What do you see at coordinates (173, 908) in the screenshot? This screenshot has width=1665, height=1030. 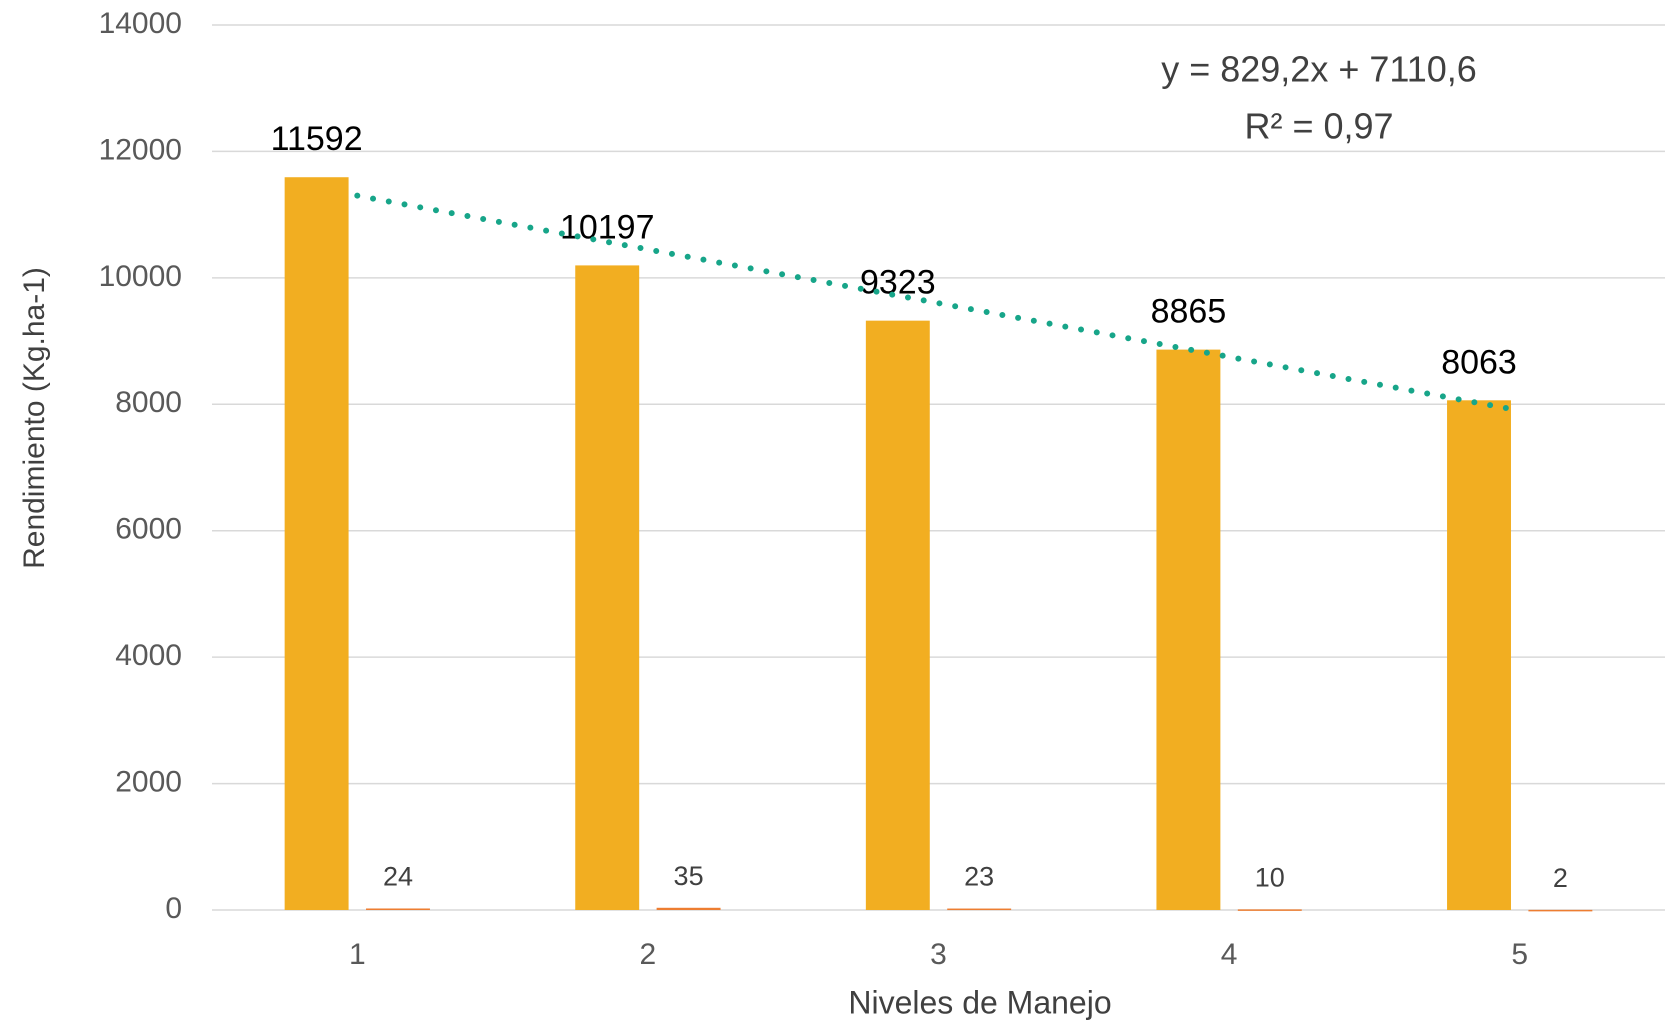 I see `y-tick-label: 0` at bounding box center [173, 908].